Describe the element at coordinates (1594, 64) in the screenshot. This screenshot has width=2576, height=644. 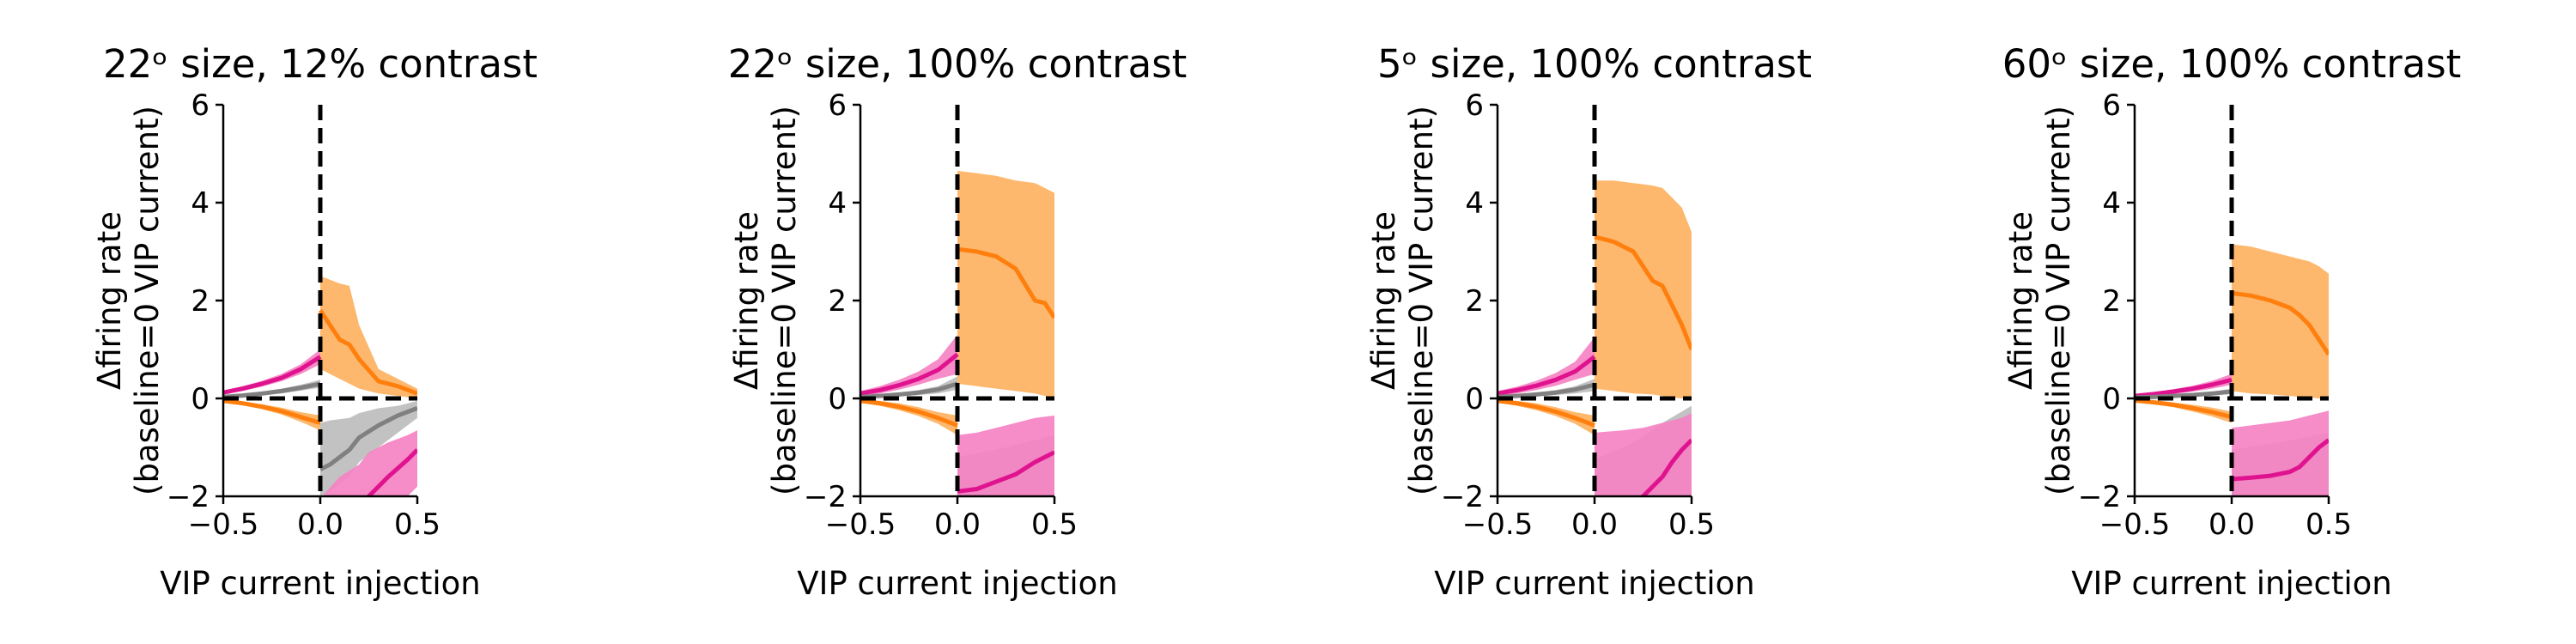
I see `chart-title: 5ᵒ size, 100% contrast` at that location.